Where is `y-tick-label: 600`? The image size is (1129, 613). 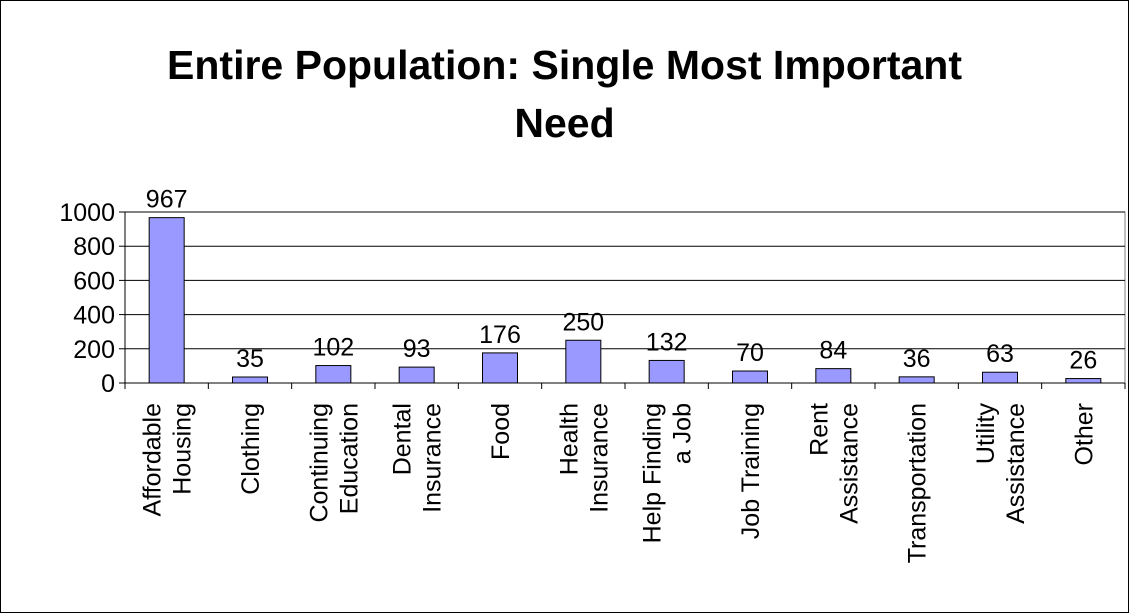 y-tick-label: 600 is located at coordinates (94, 281).